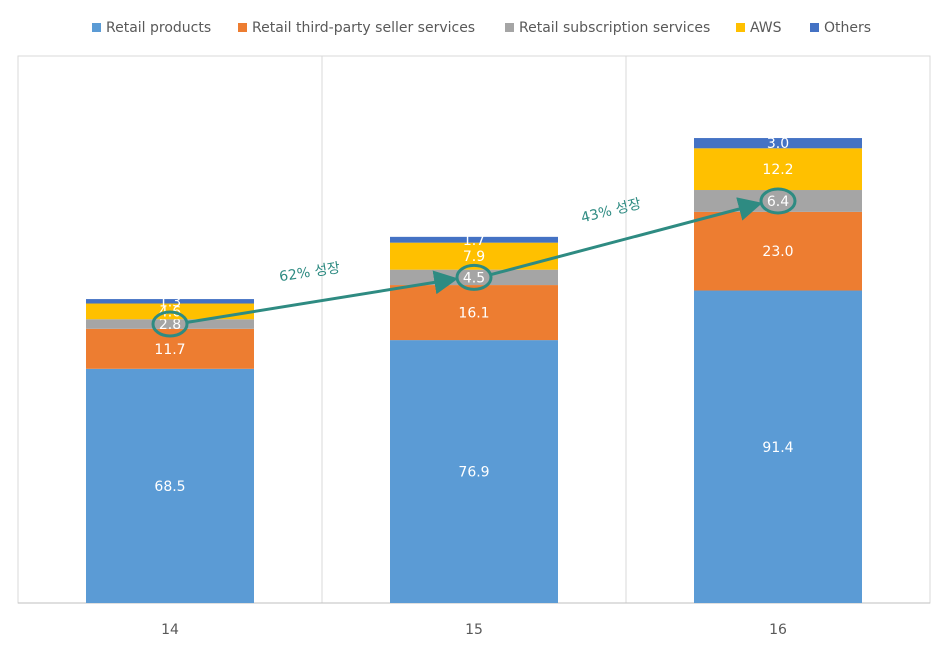 The height and width of the screenshot is (646, 950). I want to click on value-label: 91.4, so click(777, 448).